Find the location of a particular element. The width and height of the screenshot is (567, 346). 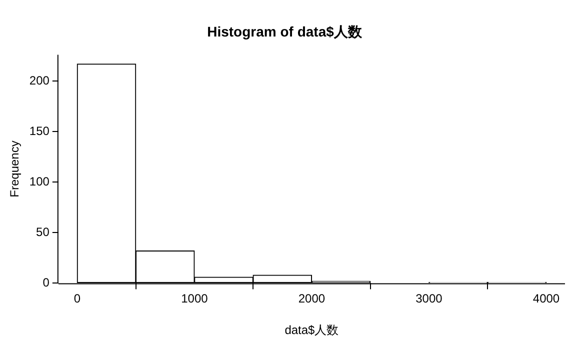

y-tick-label: 0 is located at coordinates (46, 283).